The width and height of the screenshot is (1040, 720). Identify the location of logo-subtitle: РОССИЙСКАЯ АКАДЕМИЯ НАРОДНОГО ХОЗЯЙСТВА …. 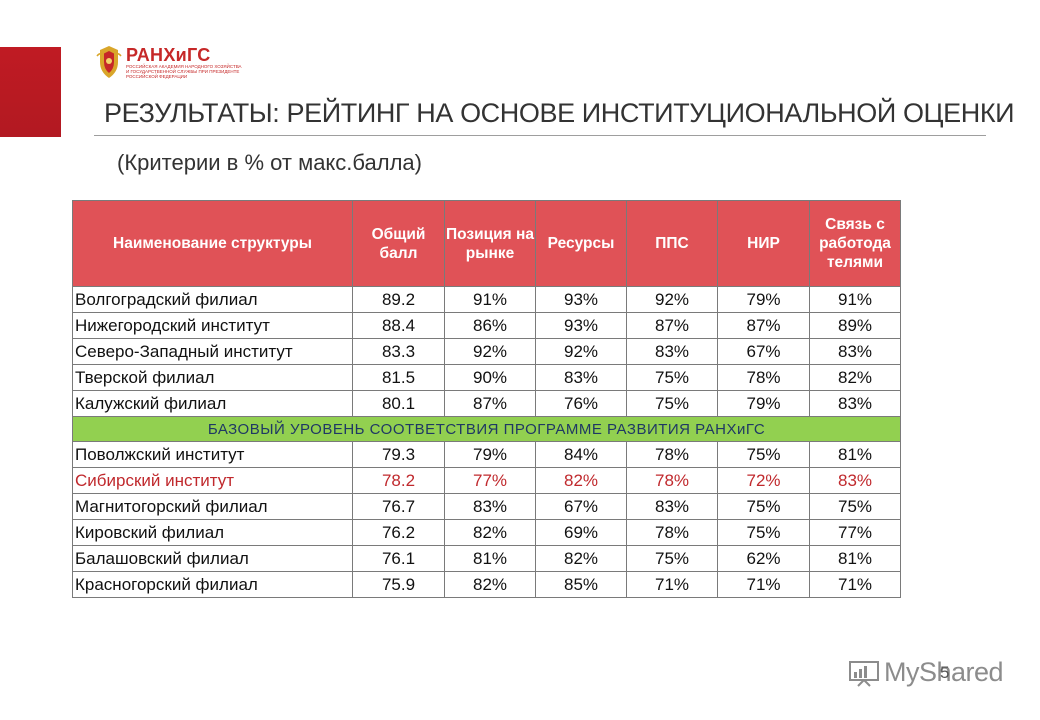
(184, 71).